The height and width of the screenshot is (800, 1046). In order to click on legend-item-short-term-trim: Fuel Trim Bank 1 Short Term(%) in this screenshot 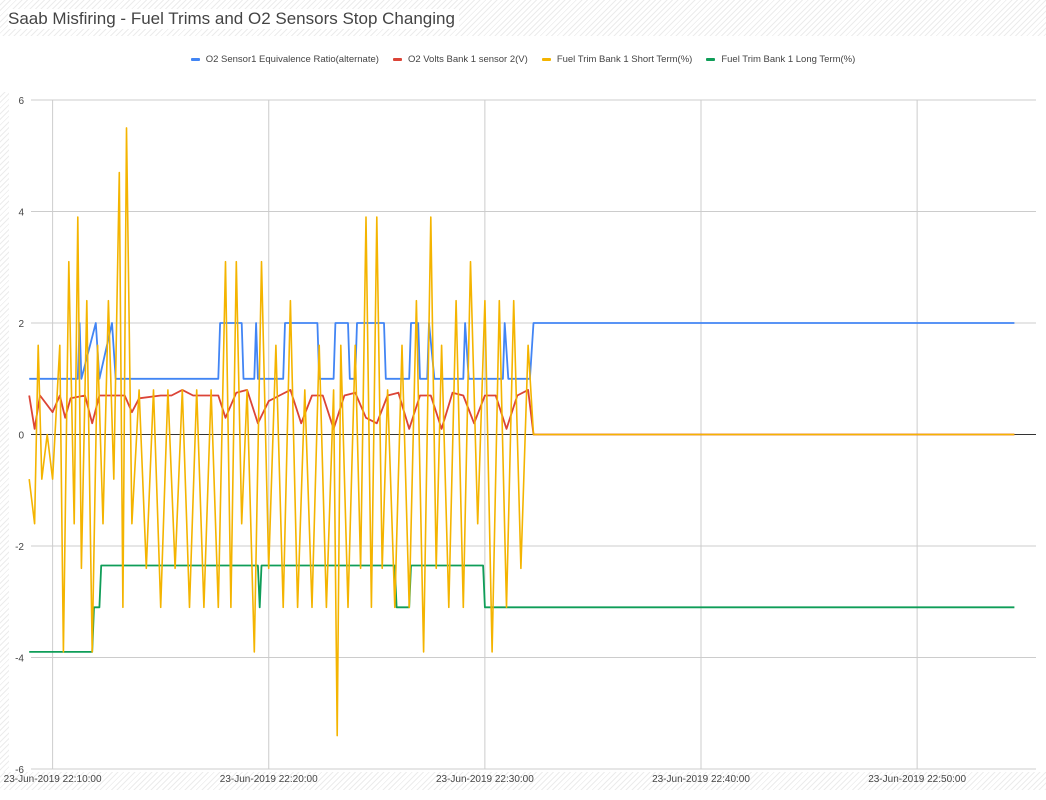, I will do `click(617, 59)`.